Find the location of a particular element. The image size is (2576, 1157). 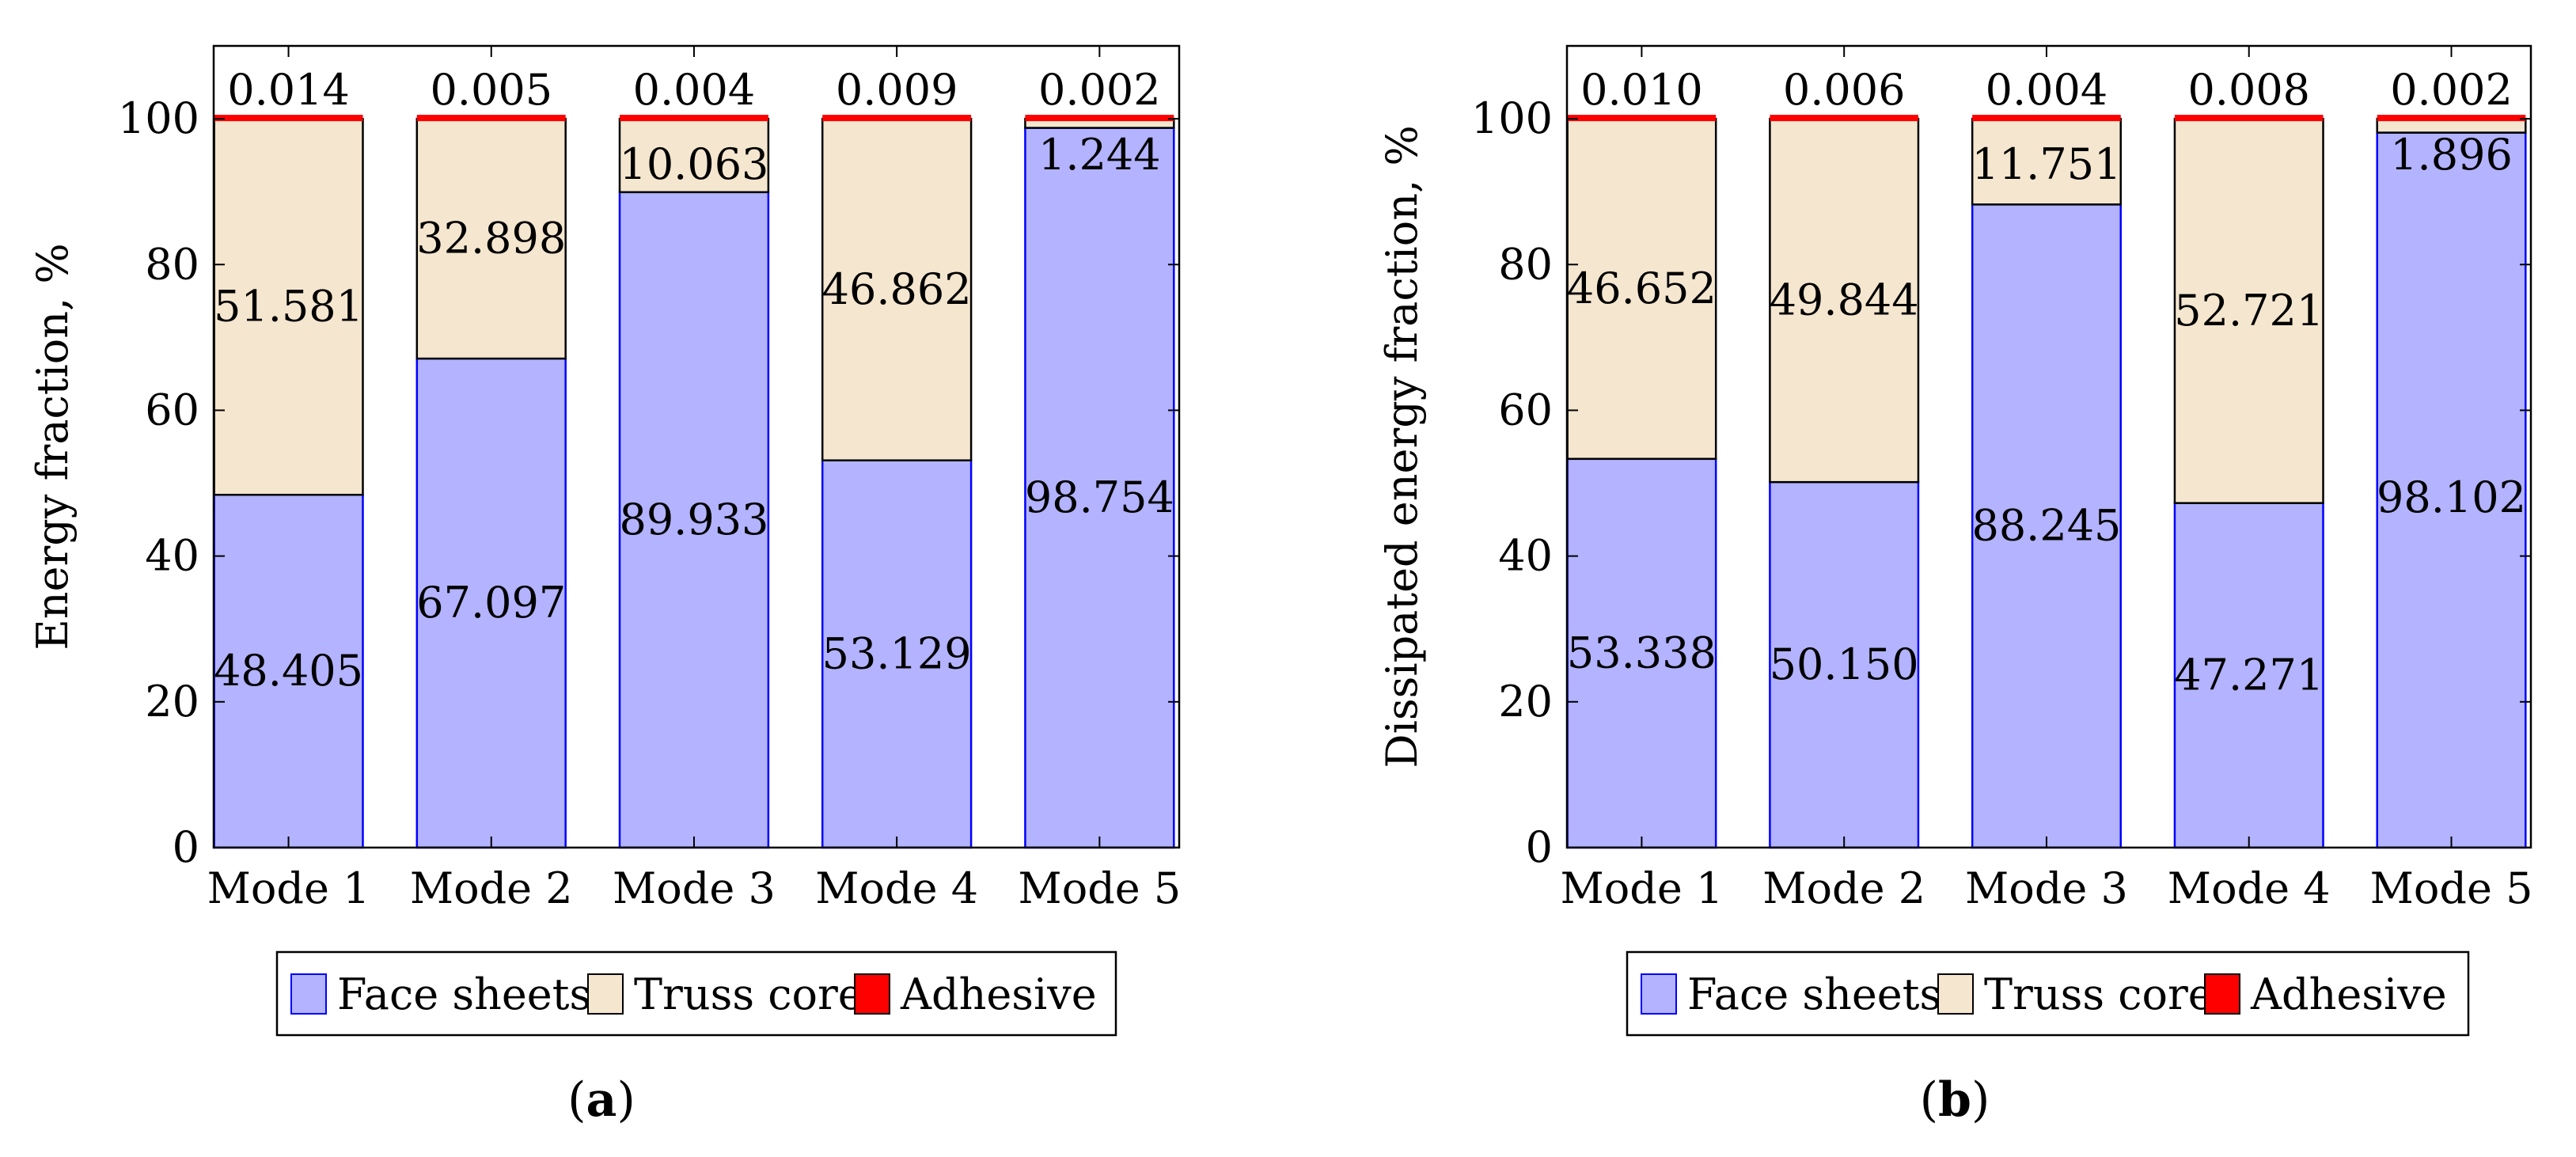

truss-core-value-label: 51.581 is located at coordinates (288, 307).